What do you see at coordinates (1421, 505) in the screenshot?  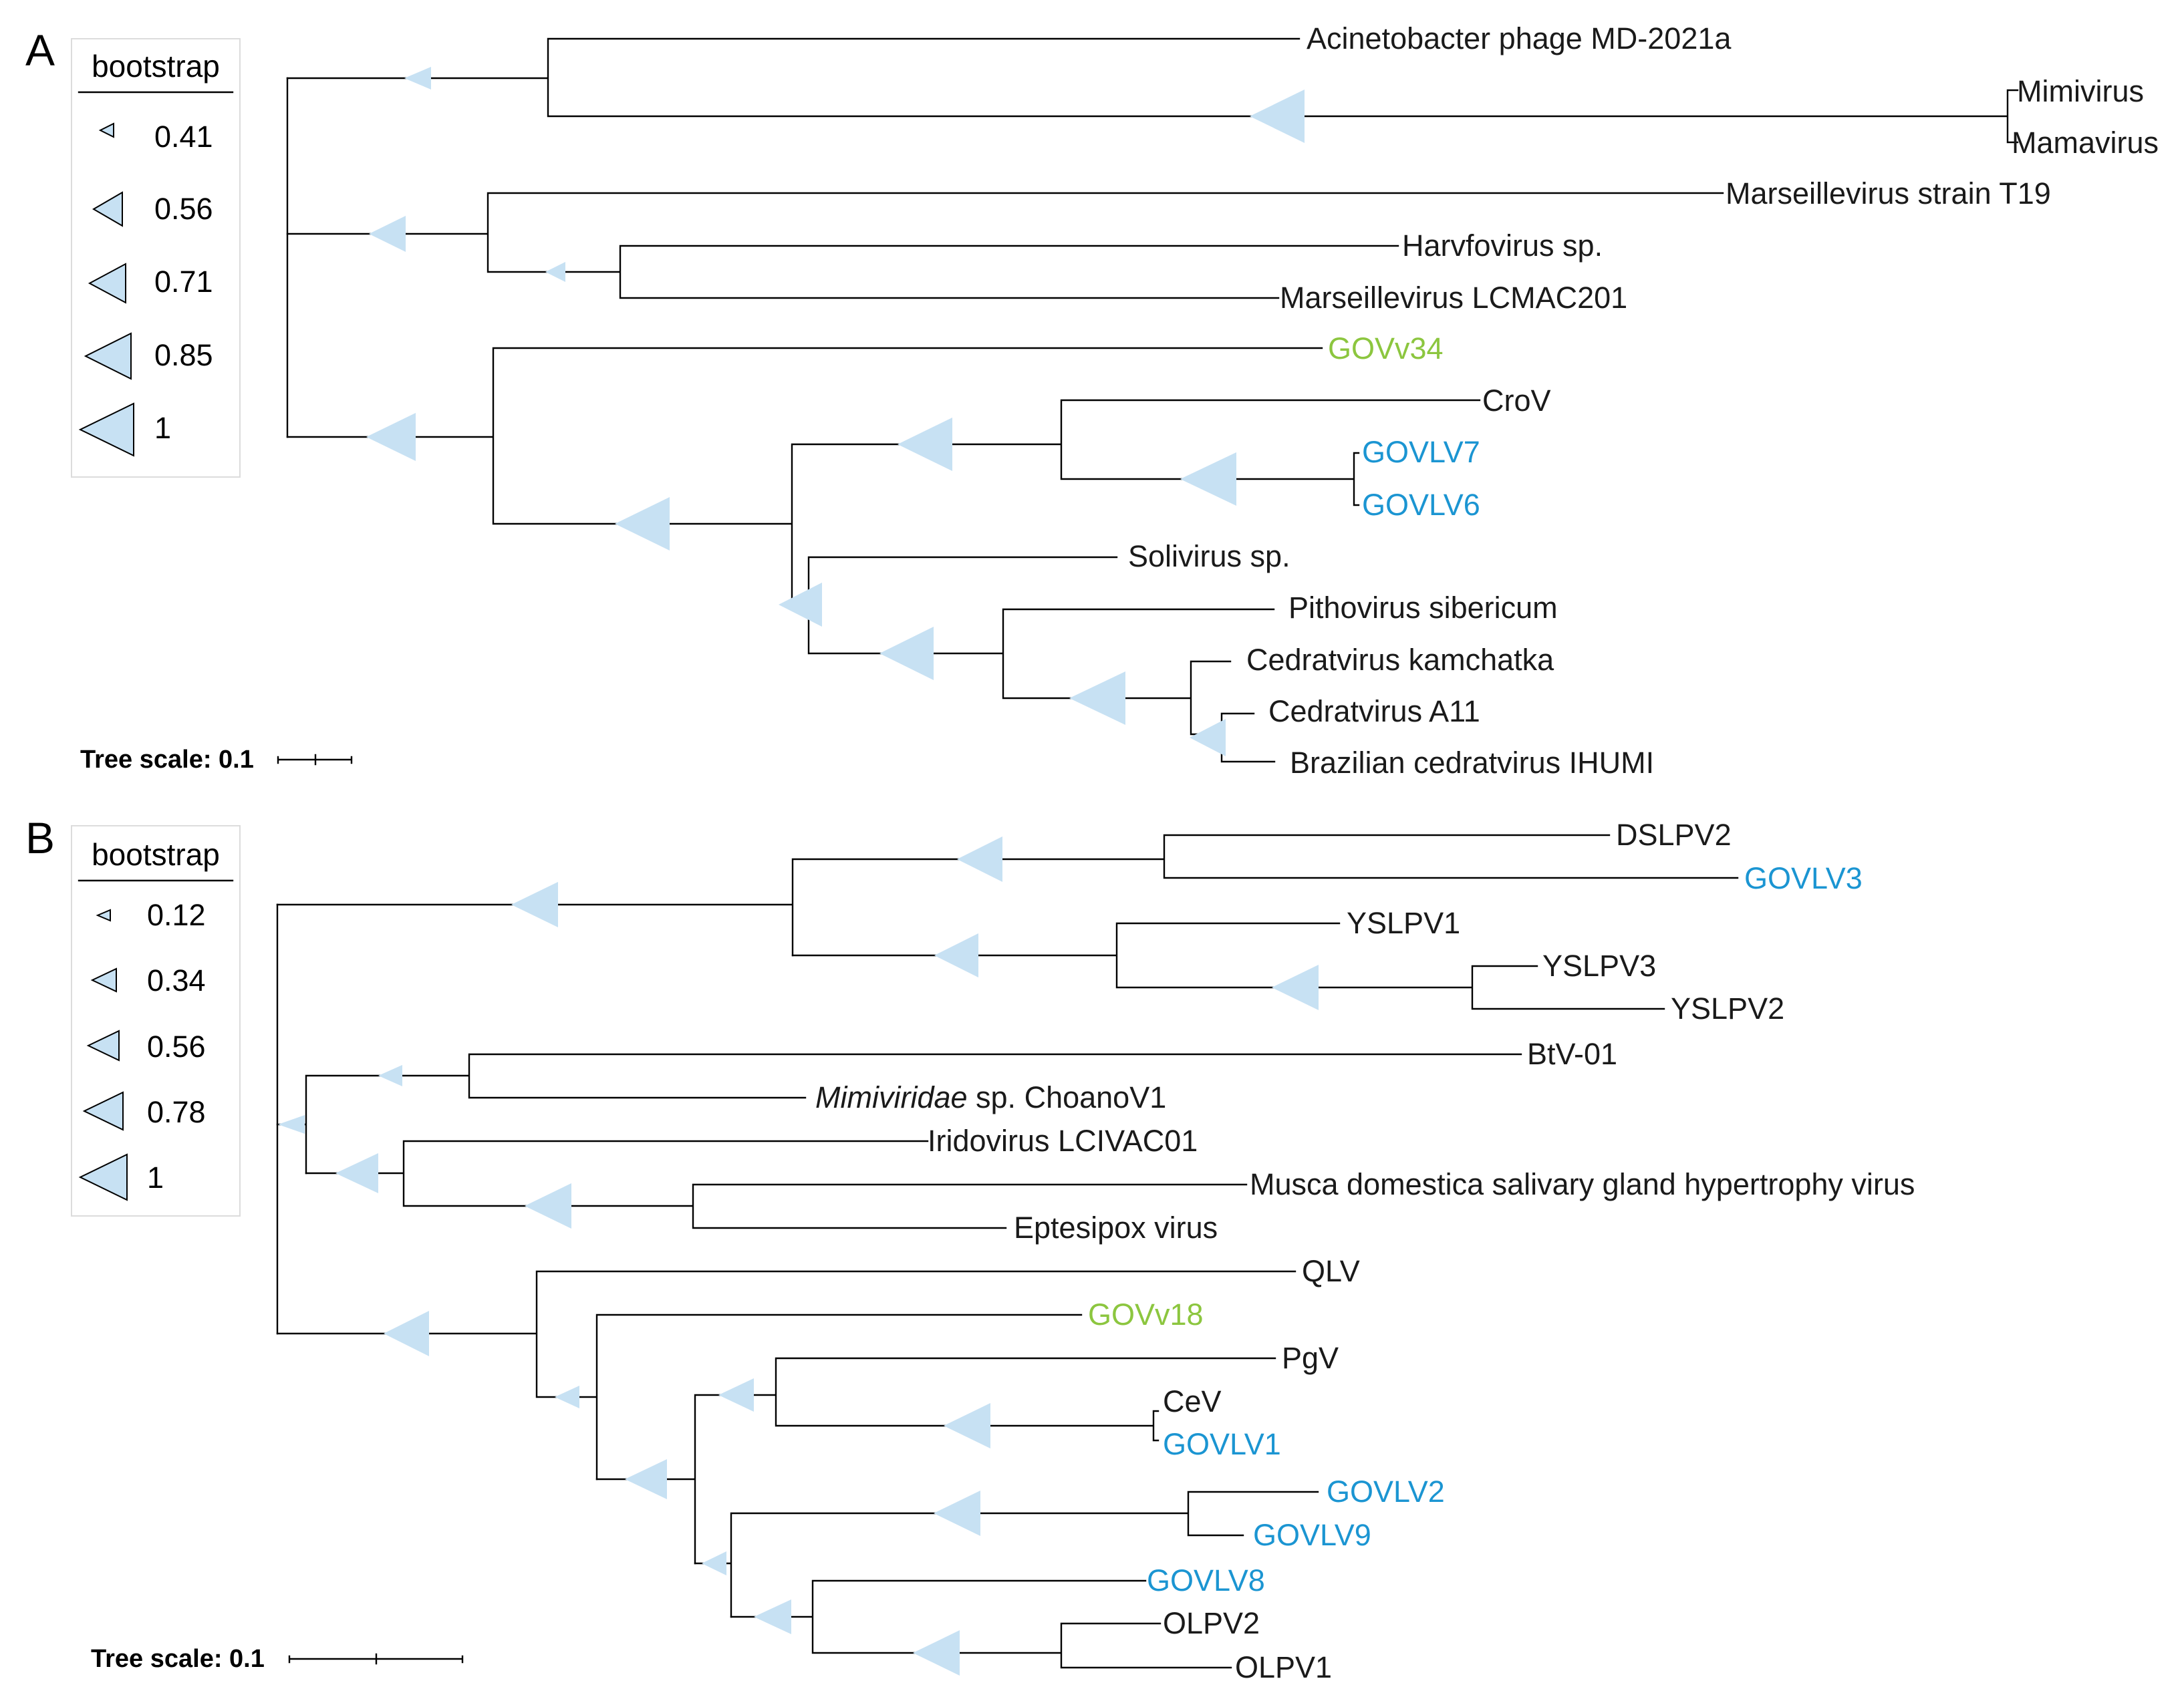 I see `leaf-label: GOVLV6` at bounding box center [1421, 505].